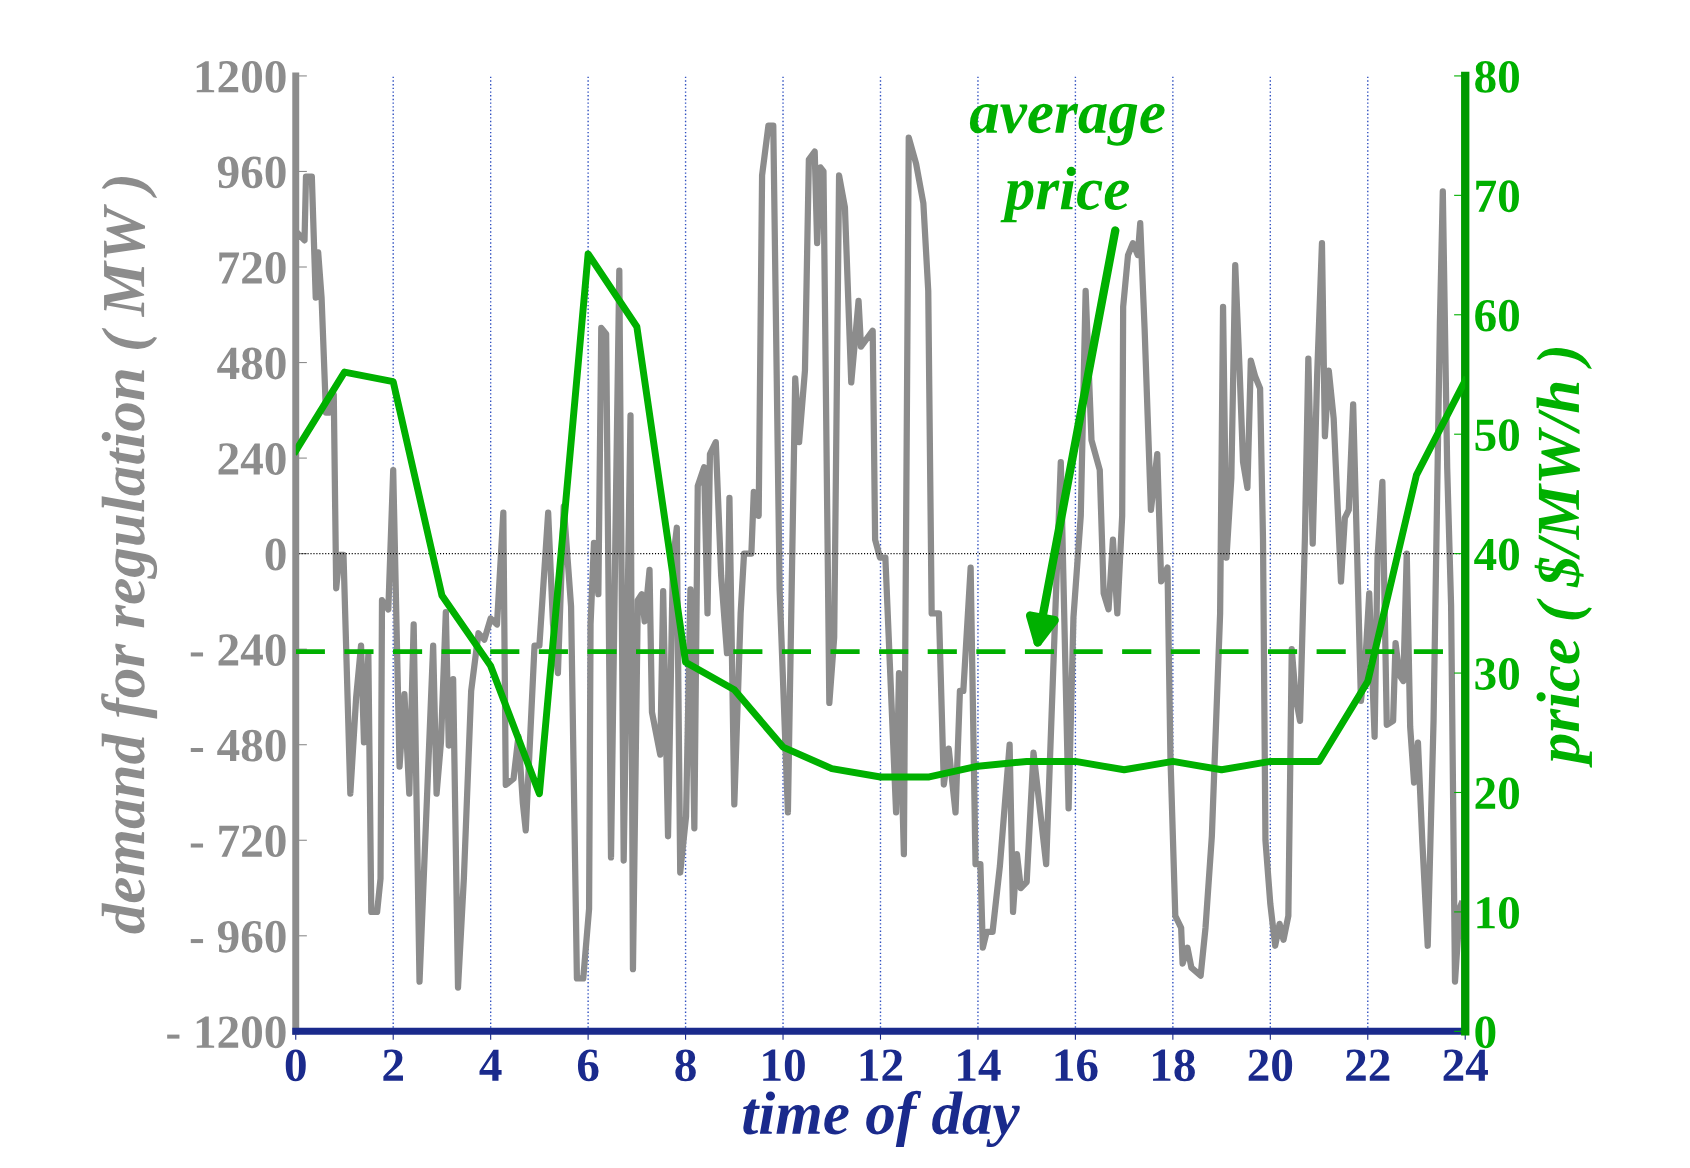  Describe the element at coordinates (881, 1065) in the screenshot. I see `x-tick-label: 12` at that location.